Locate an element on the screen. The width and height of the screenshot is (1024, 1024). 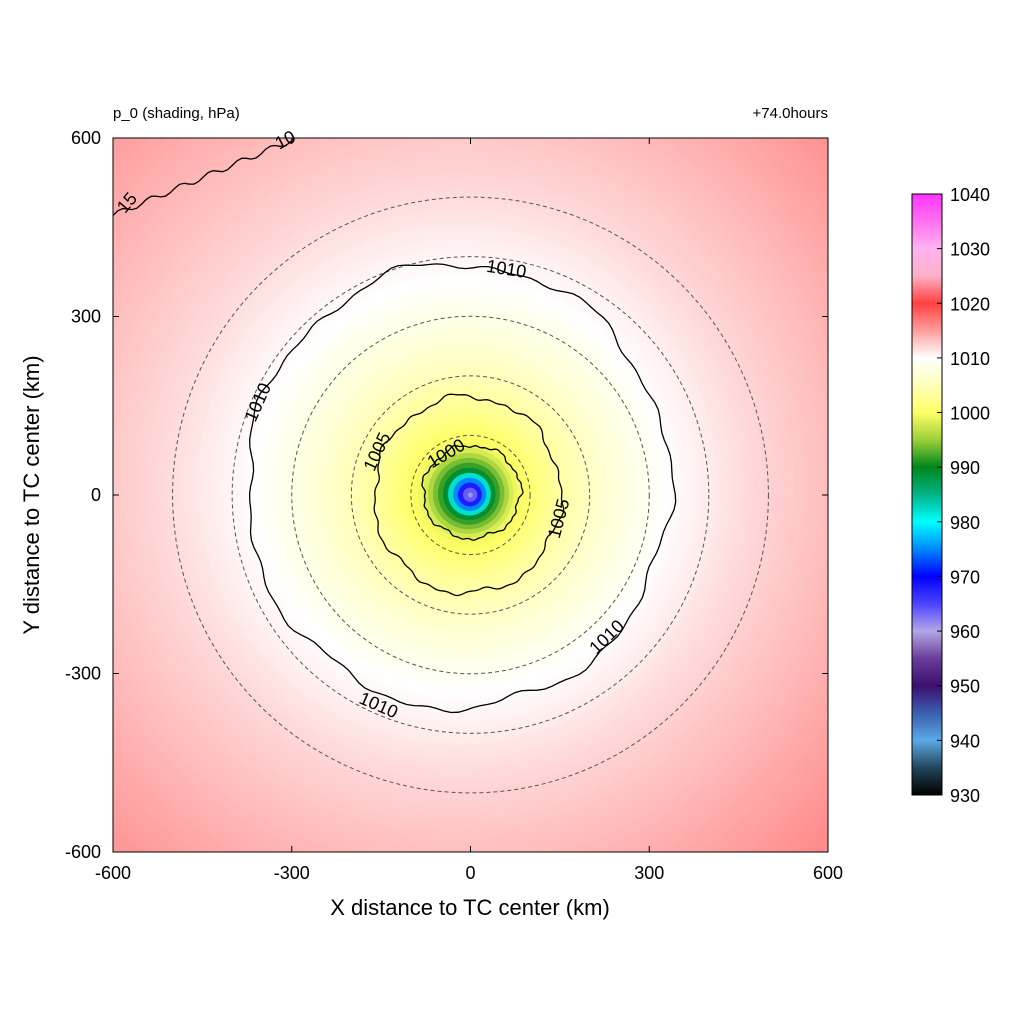
colorbar-tick-label: 1020 is located at coordinates (970, 304).